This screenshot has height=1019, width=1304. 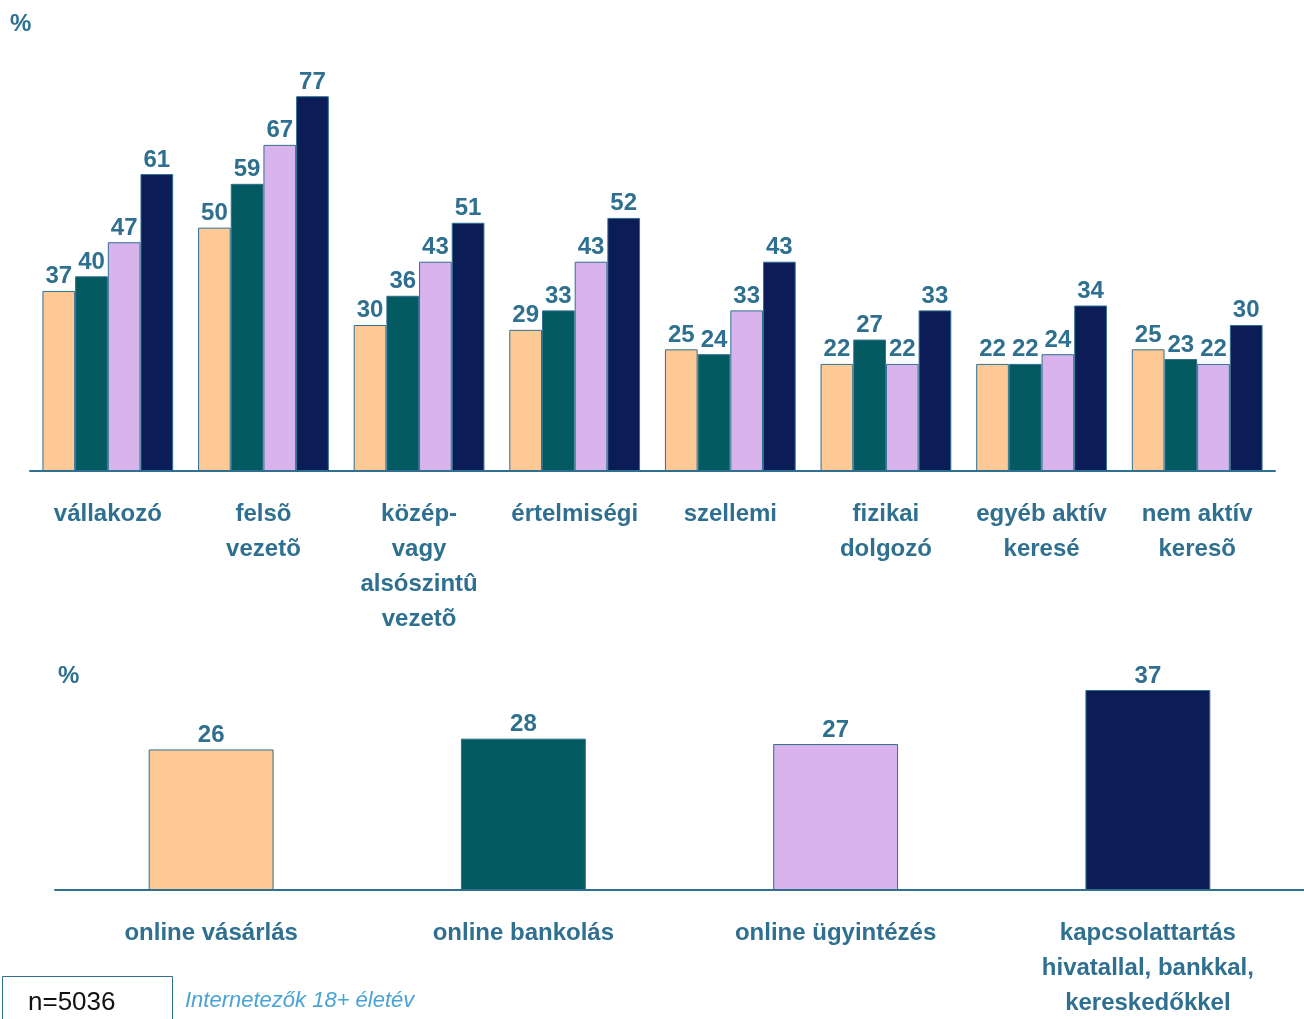 What do you see at coordinates (468, 207) in the screenshot?
I see `data-label: 51` at bounding box center [468, 207].